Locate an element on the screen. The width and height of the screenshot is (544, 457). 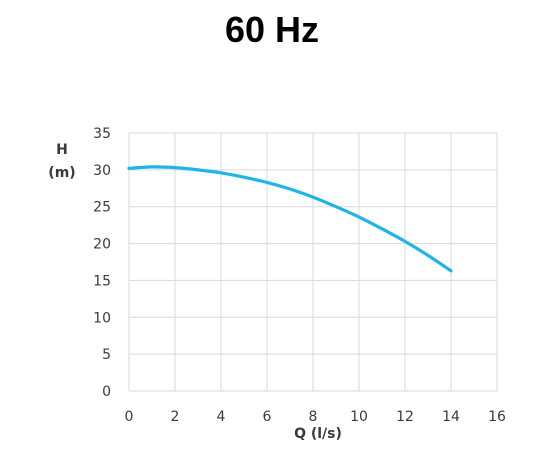
y-tick-label: 25 is located at coordinates (102, 208).